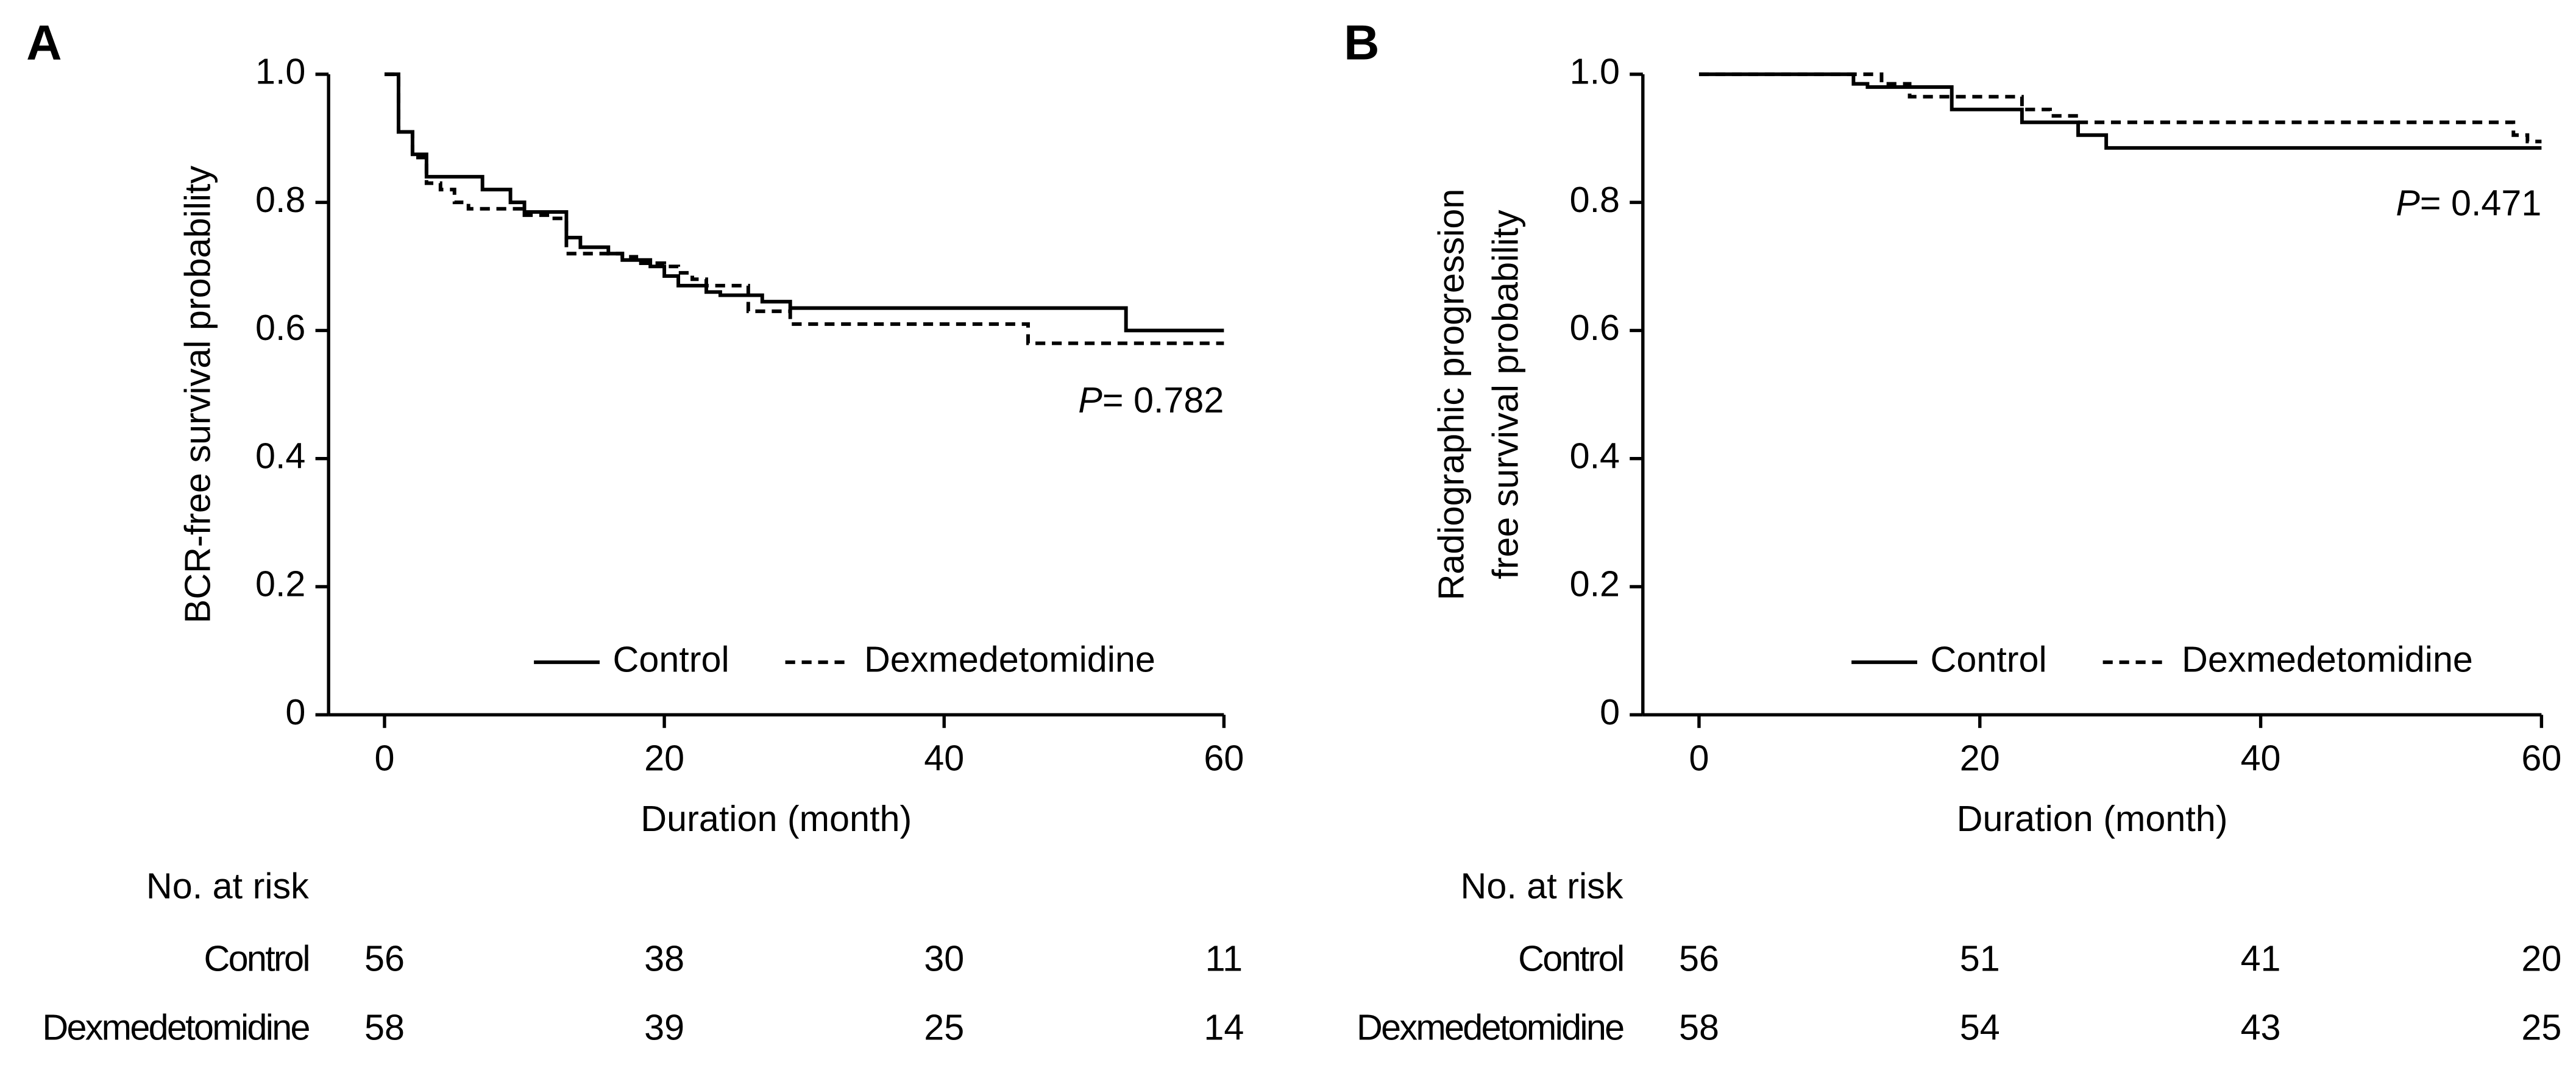 The width and height of the screenshot is (2576, 1065). Describe the element at coordinates (2541, 958) in the screenshot. I see `risk-count: 20` at that location.